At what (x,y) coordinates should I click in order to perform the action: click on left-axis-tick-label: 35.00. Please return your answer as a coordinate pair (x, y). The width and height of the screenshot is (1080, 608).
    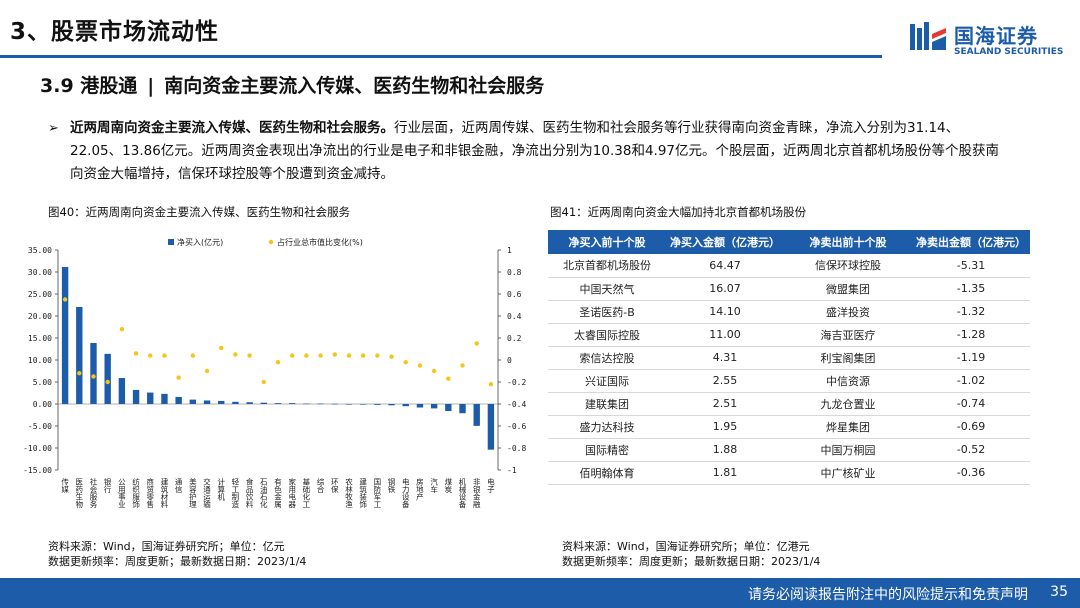
    Looking at the image, I should click on (40, 250).